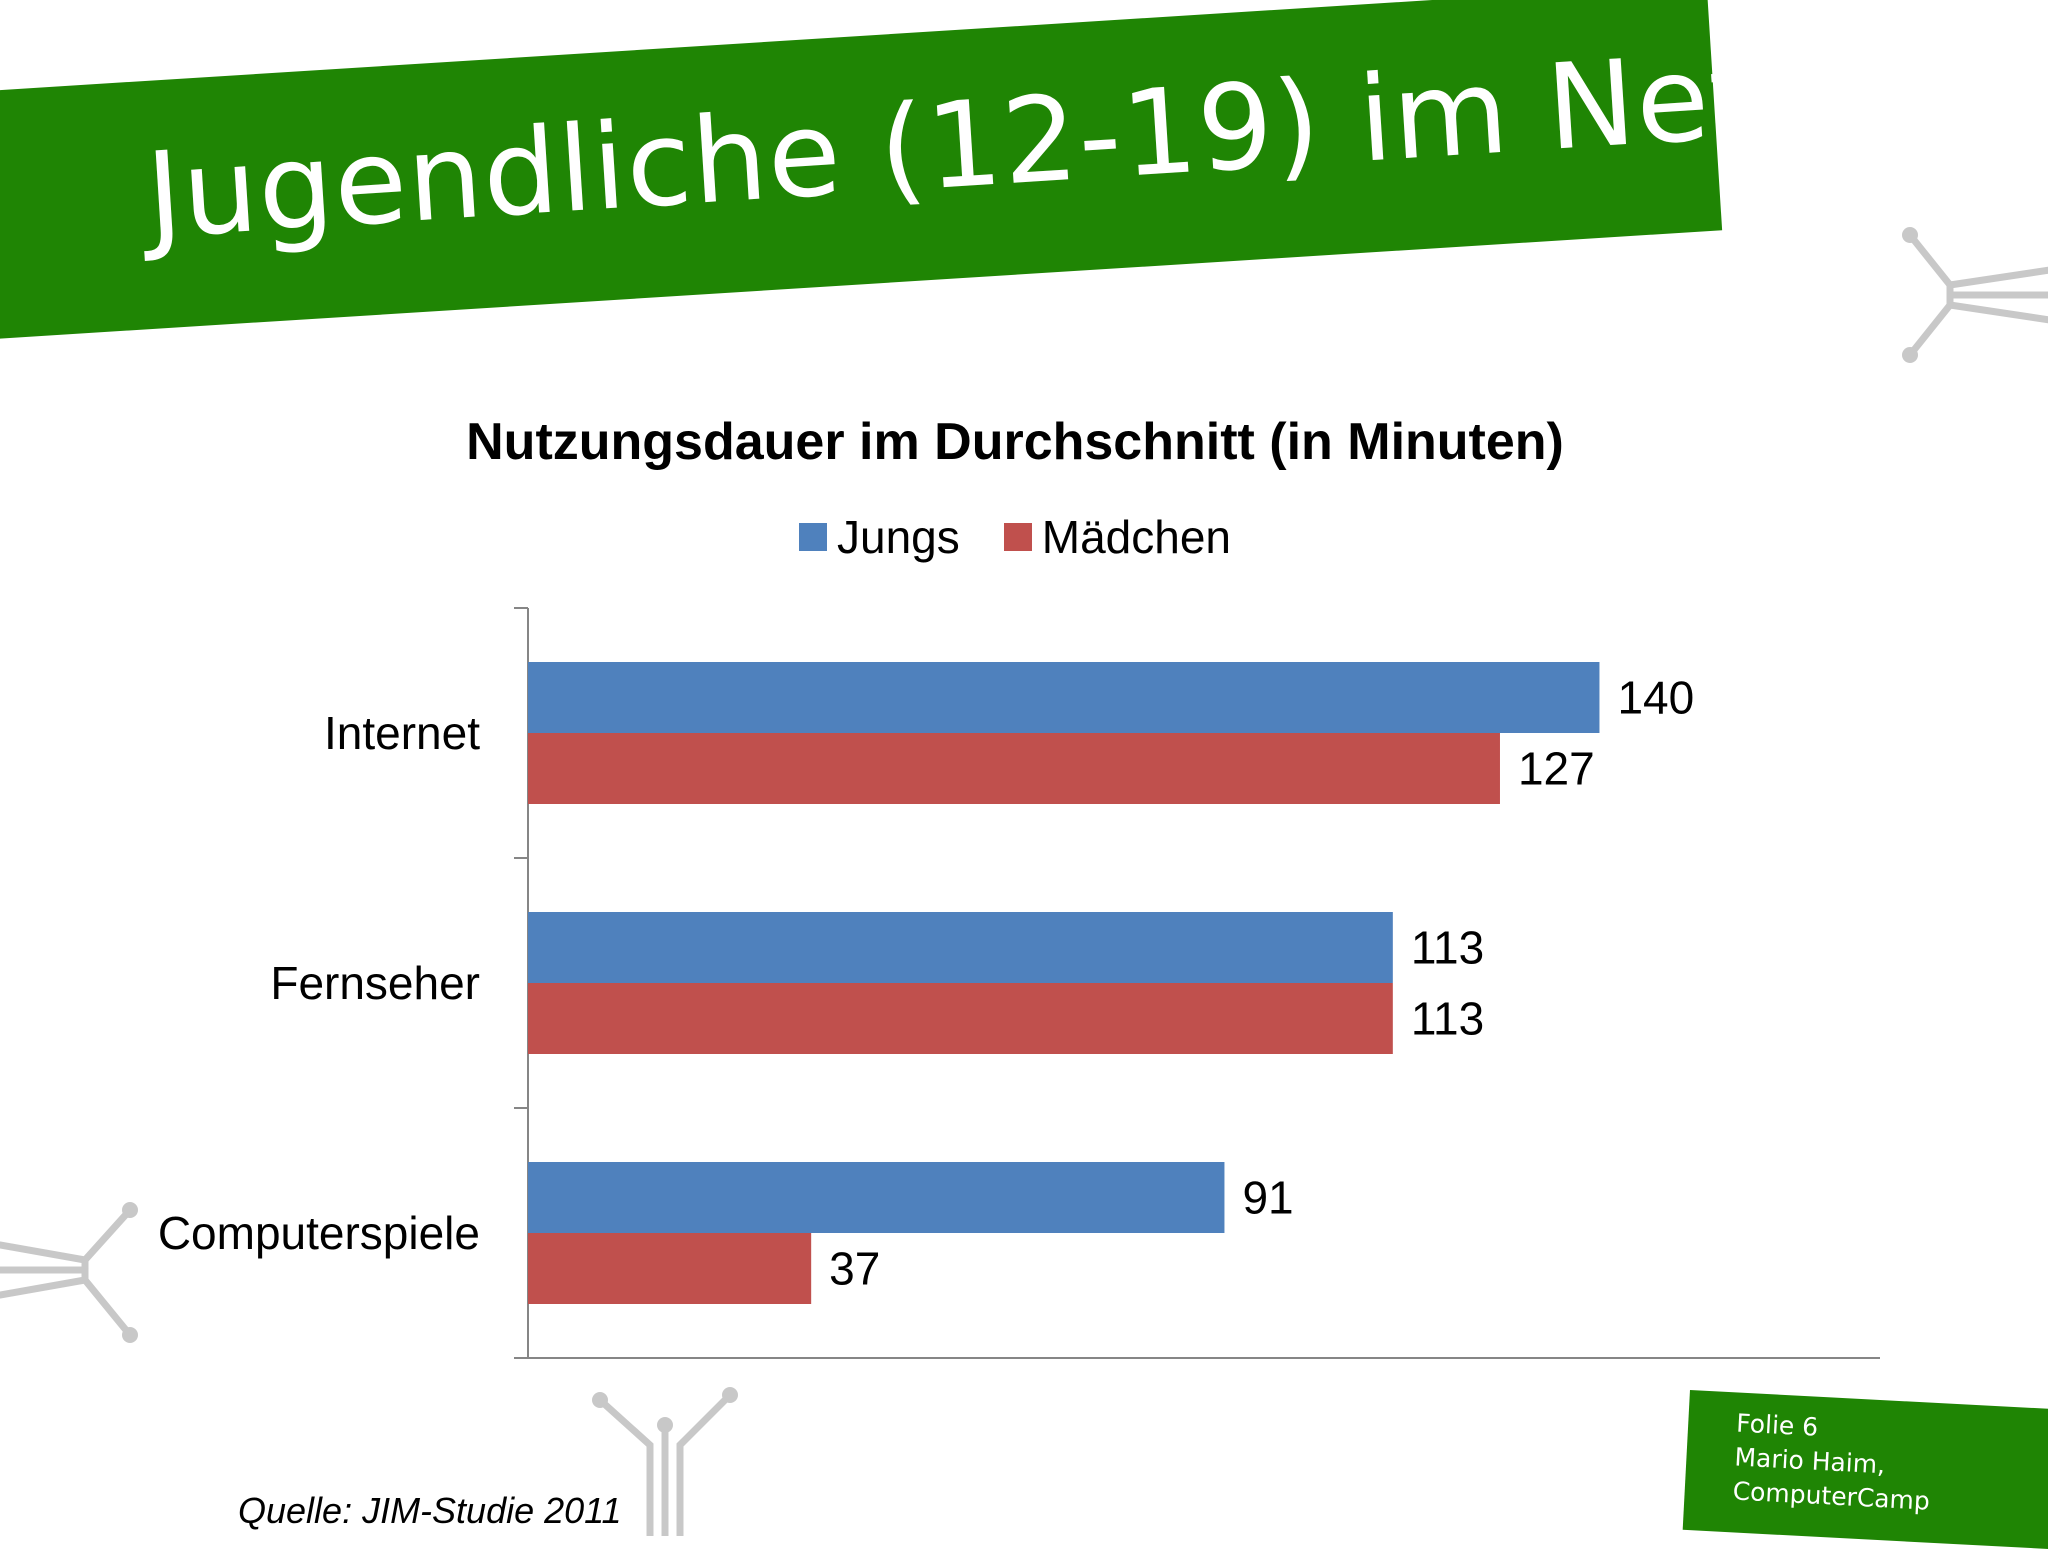 The width and height of the screenshot is (2048, 1550). What do you see at coordinates (1655, 698) in the screenshot?
I see `data-label: 140` at bounding box center [1655, 698].